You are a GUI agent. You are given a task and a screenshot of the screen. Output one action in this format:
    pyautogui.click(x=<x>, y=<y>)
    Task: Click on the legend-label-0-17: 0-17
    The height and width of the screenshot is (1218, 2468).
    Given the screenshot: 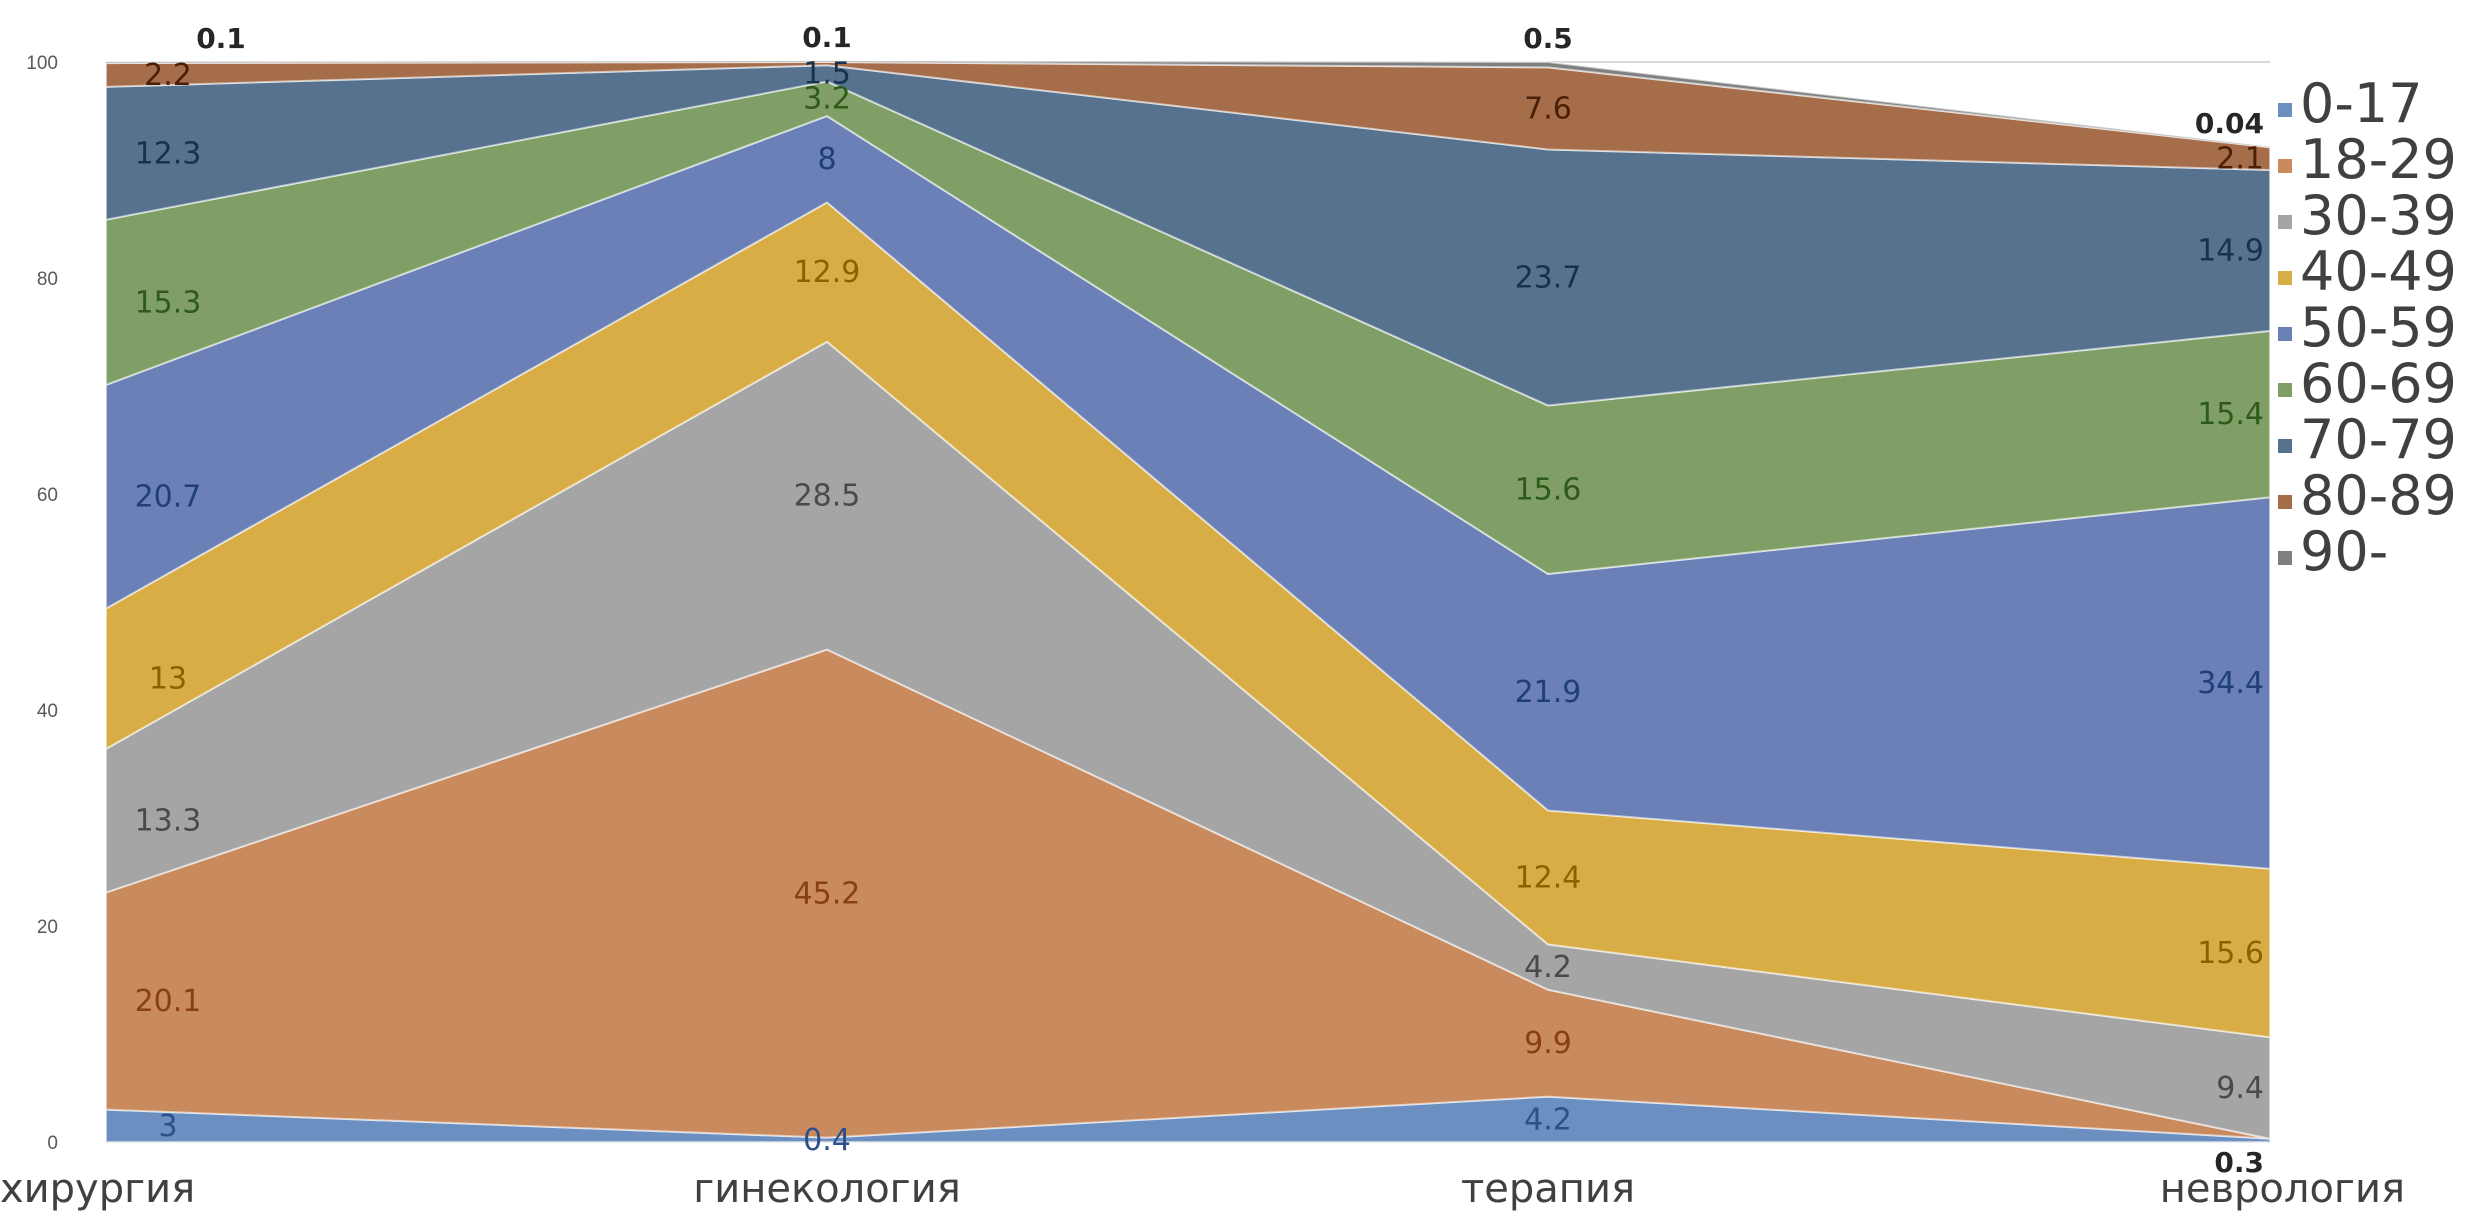 What is the action you would take?
    pyautogui.click(x=2361, y=103)
    